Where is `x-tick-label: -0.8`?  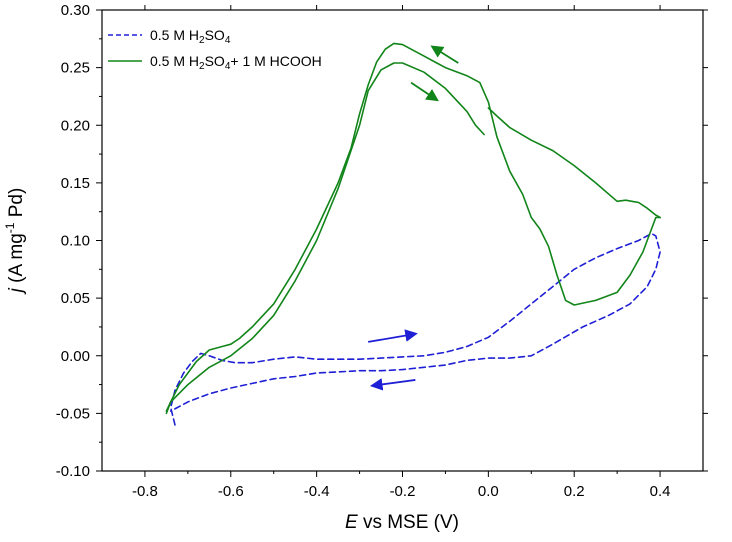
x-tick-label: -0.8 is located at coordinates (145, 491).